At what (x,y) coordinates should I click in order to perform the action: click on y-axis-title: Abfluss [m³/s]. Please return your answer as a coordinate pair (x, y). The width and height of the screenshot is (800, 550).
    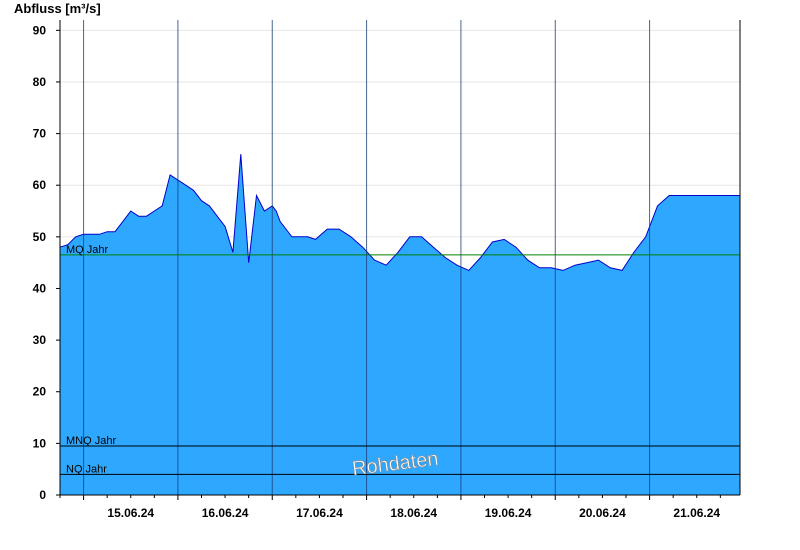
    Looking at the image, I should click on (57, 8).